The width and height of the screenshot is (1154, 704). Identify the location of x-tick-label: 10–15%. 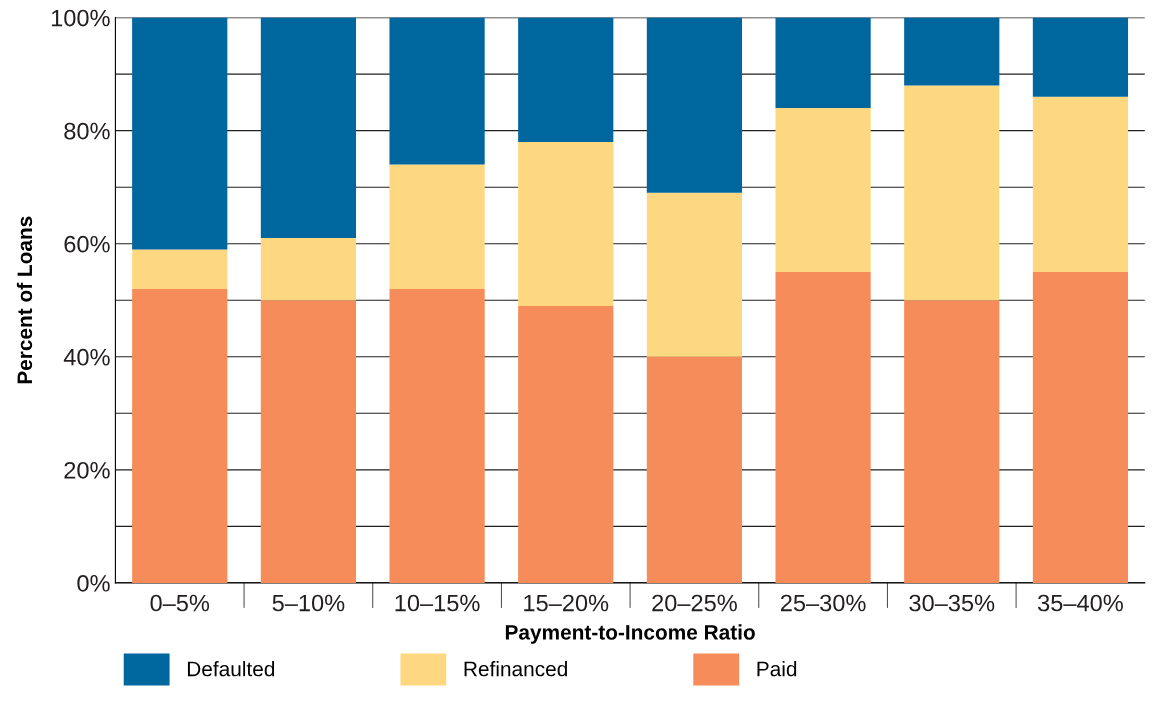
(437, 603).